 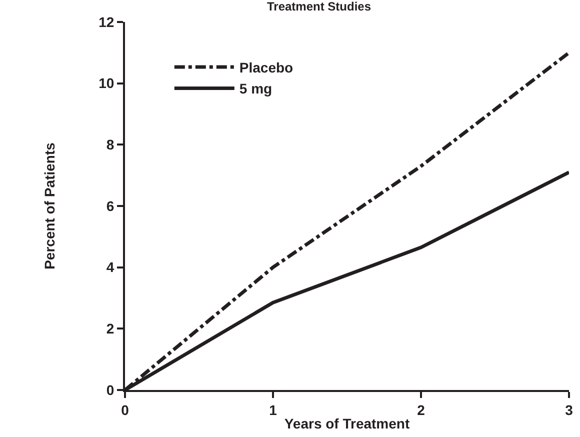 I want to click on legend-label: 5 mg, so click(x=255, y=88).